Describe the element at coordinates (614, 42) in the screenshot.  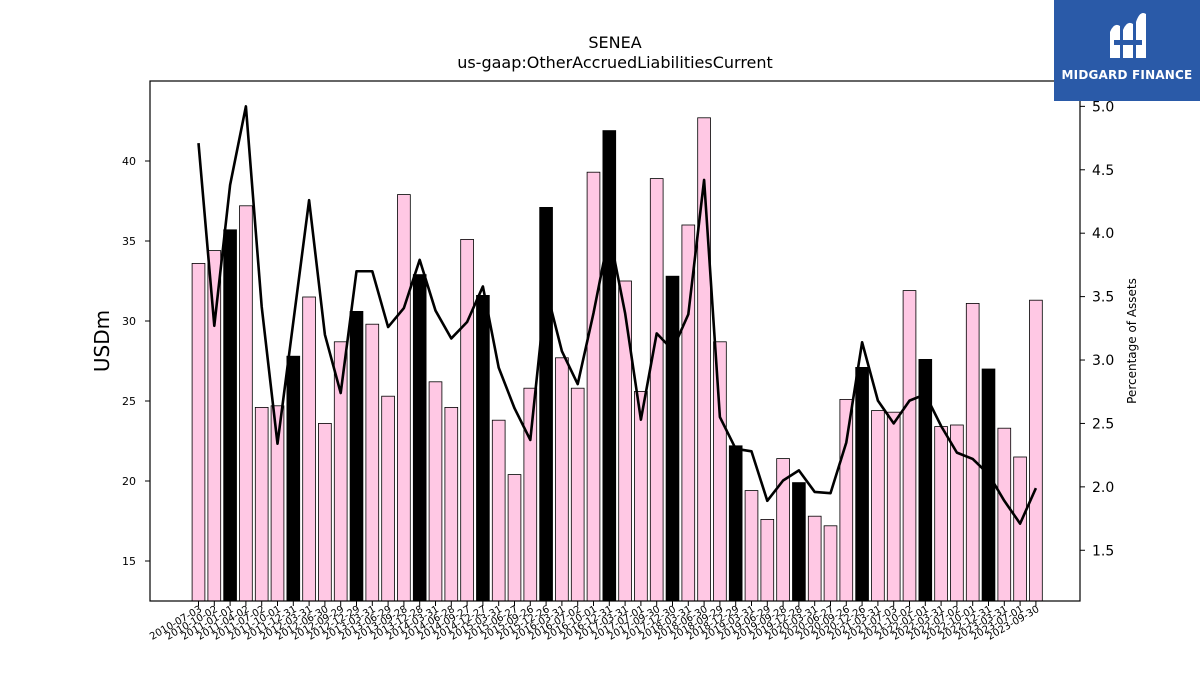
I see `chart-title: SENEA` at that location.